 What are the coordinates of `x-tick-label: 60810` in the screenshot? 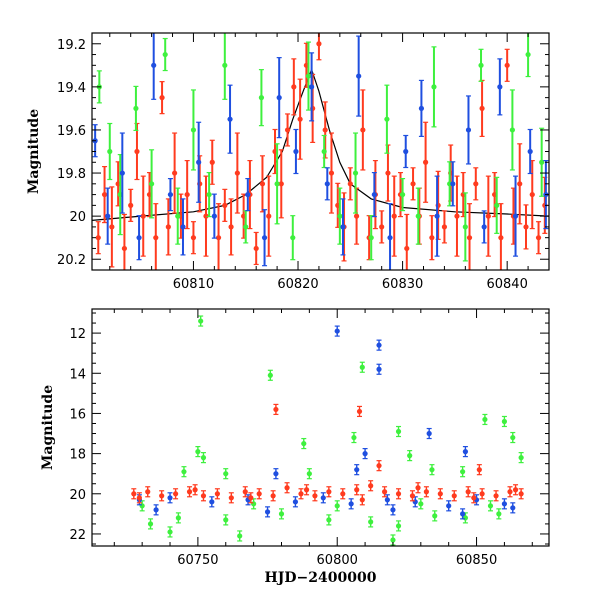 It's located at (193, 284).